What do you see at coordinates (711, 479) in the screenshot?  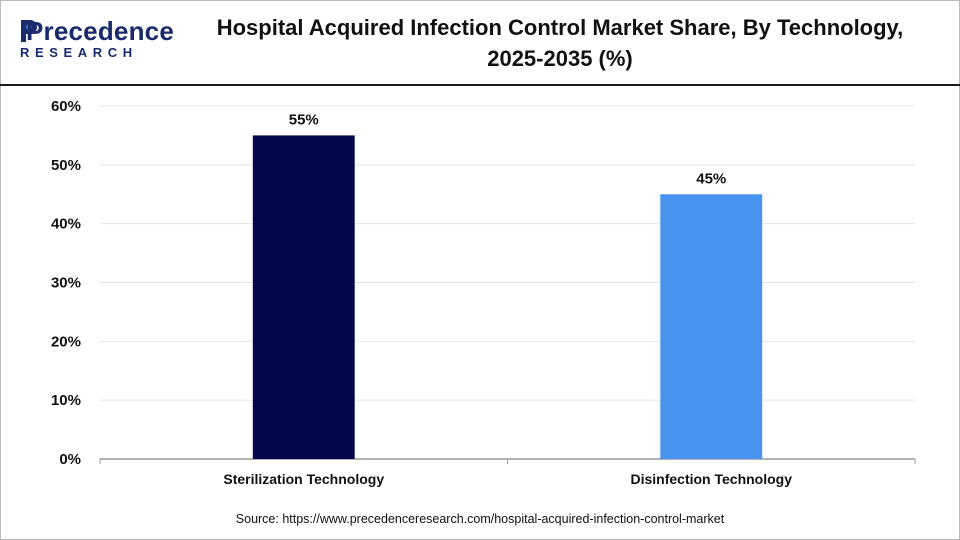 I see `x-category-label: Disinfection Technology` at bounding box center [711, 479].